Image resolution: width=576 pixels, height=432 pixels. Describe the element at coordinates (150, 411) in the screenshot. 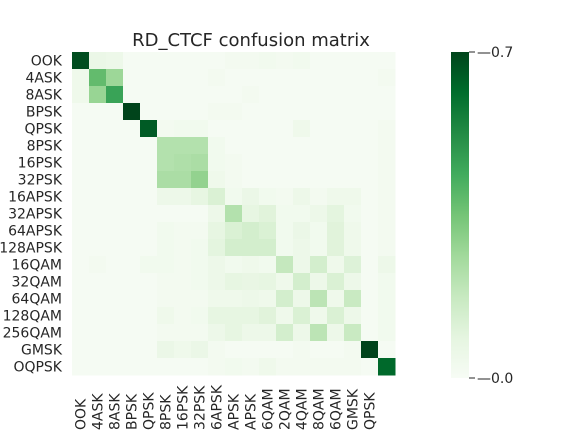

I see `x-tick-label: QPSK` at that location.